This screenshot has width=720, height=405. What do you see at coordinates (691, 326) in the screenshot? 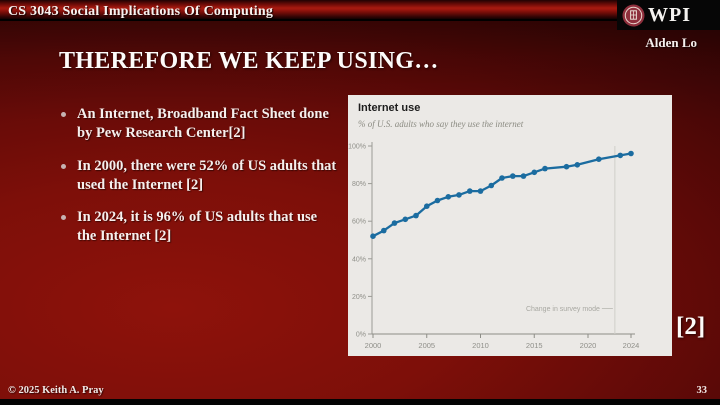
I see `citation-ref: [2]` at bounding box center [691, 326].